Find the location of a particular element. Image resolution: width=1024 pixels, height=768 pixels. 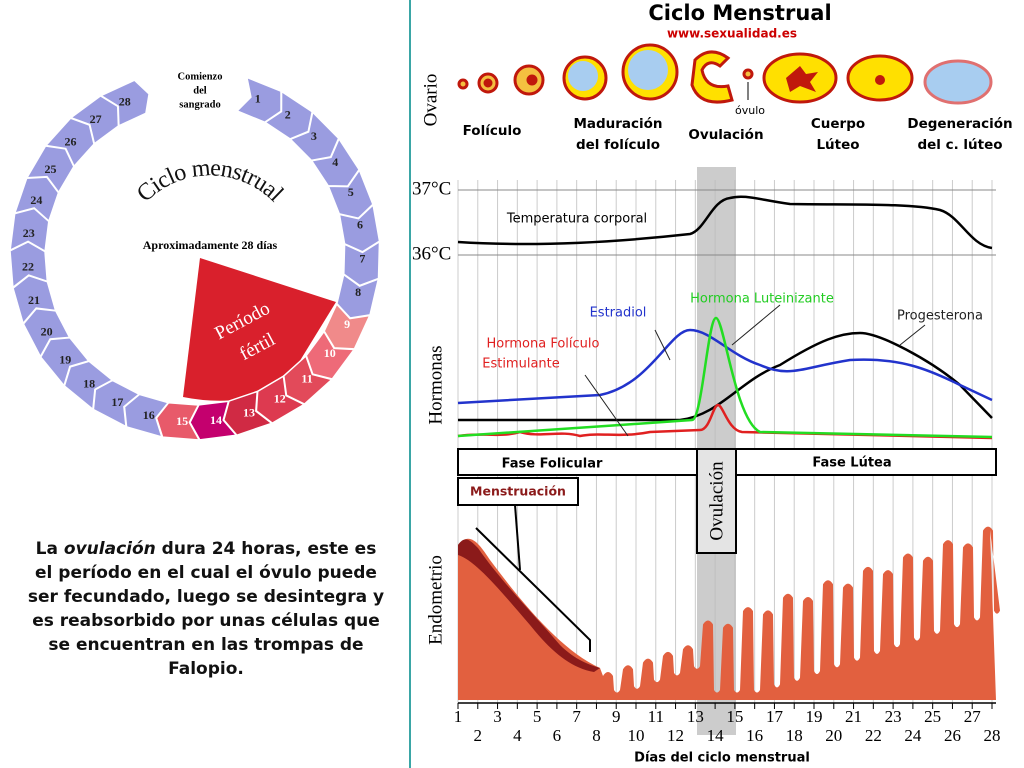

day-label: 13 is located at coordinates (249, 412).